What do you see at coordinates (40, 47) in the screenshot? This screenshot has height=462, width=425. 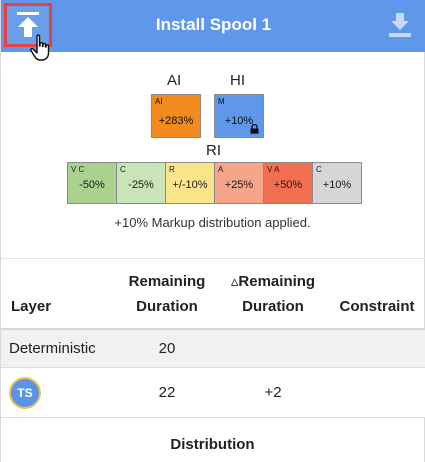 I see `hand-pointer-cursor-icon` at bounding box center [40, 47].